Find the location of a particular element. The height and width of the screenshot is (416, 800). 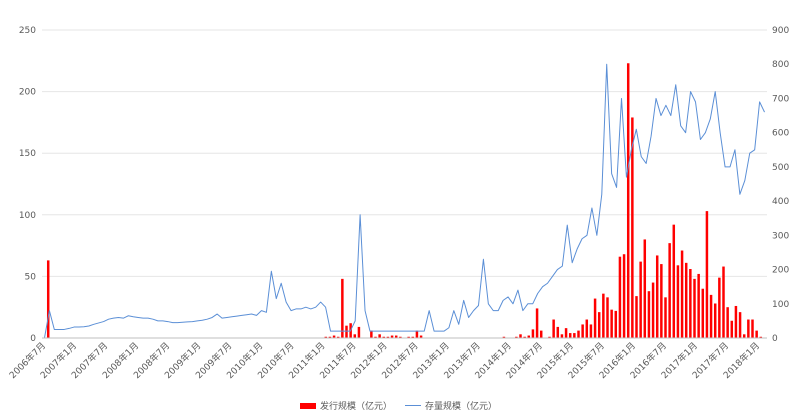

legend-swatch-bar is located at coordinates (308, 405).